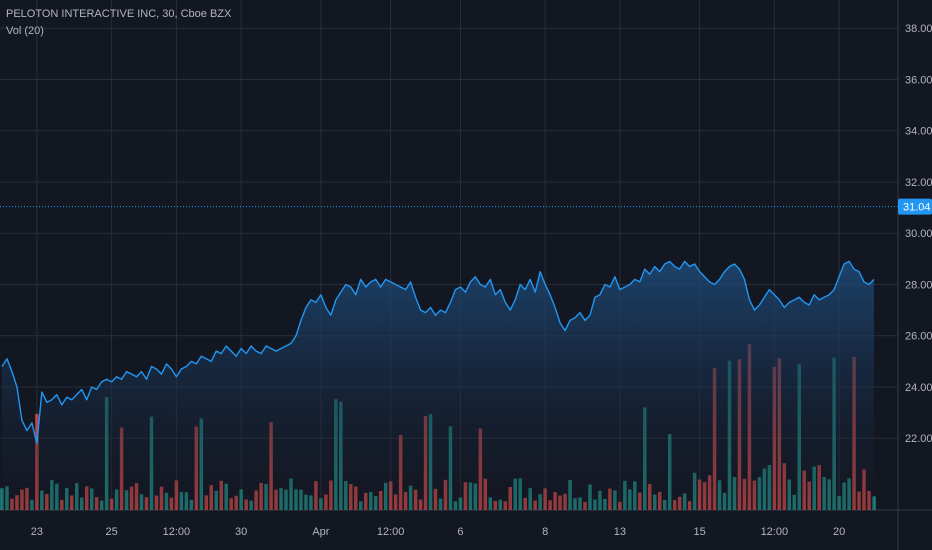 Image resolution: width=932 pixels, height=550 pixels. What do you see at coordinates (241, 532) in the screenshot?
I see `x-tick-label: 30` at bounding box center [241, 532].